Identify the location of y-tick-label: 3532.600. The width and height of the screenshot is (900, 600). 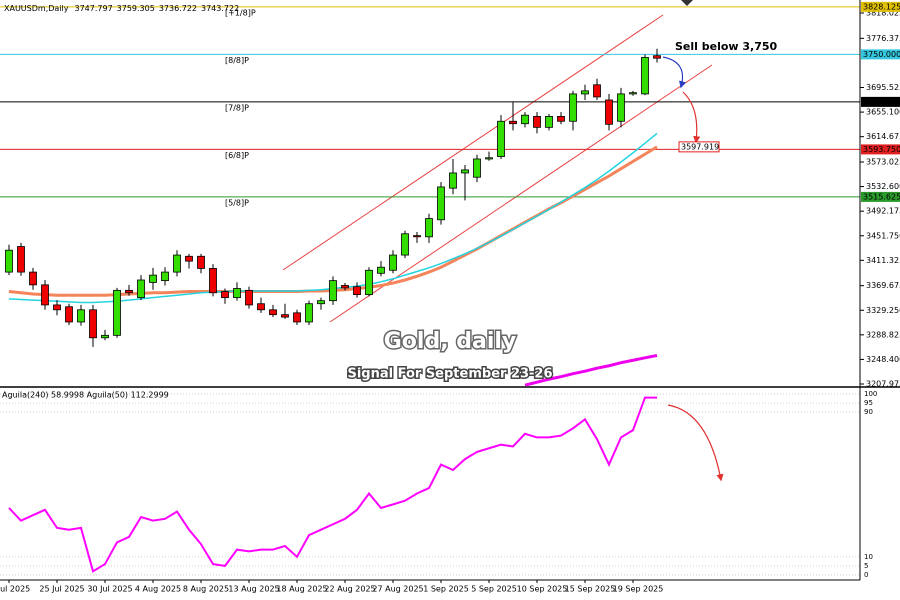
(883, 186).